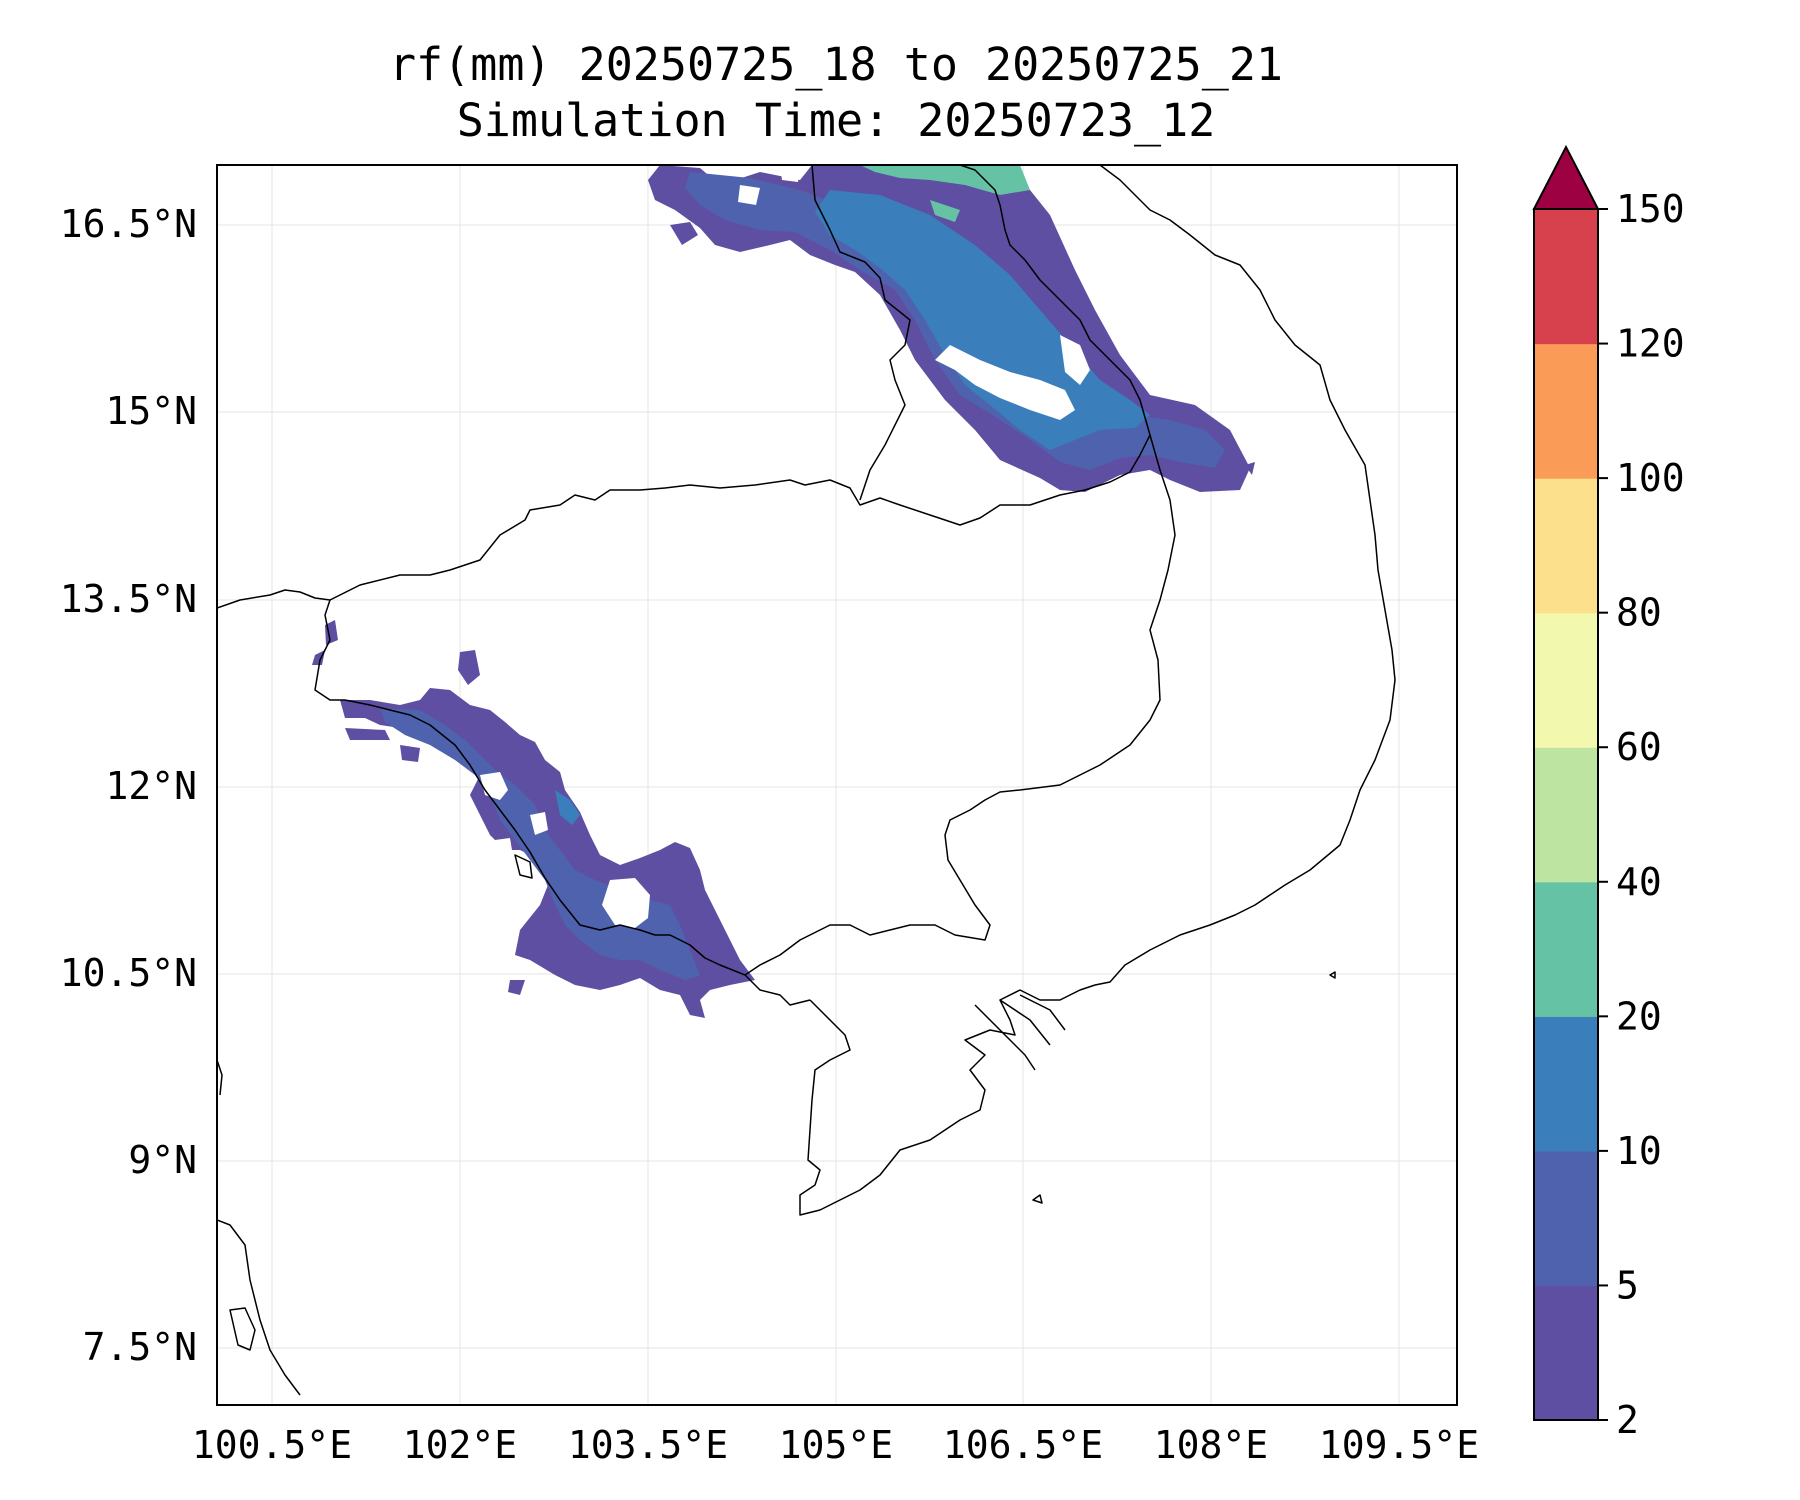 The width and height of the screenshot is (1800, 1500). What do you see at coordinates (1639, 747) in the screenshot?
I see `colorbar-tick-label: 60` at bounding box center [1639, 747].